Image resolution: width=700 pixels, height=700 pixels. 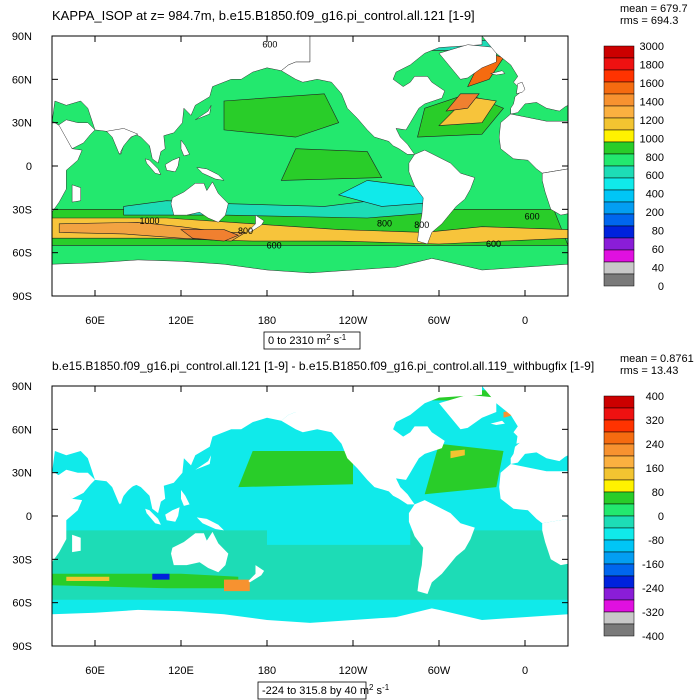 What do you see at coordinates (22, 647) in the screenshot?
I see `y-tick-label: 90S` at bounding box center [22, 647].